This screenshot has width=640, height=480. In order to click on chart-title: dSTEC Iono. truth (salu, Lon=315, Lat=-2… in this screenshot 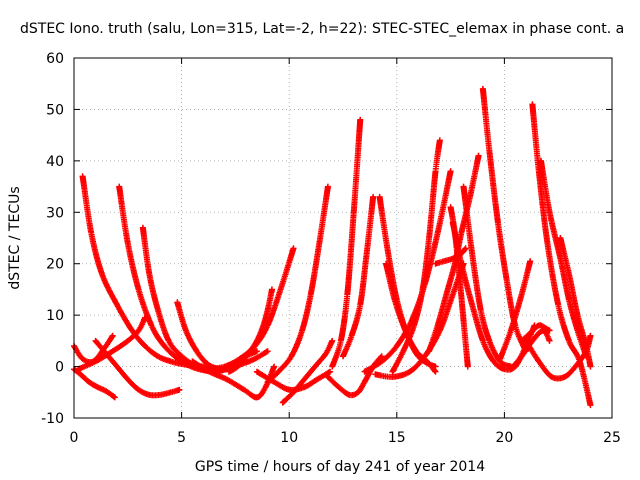, I will do `click(322, 29)`.